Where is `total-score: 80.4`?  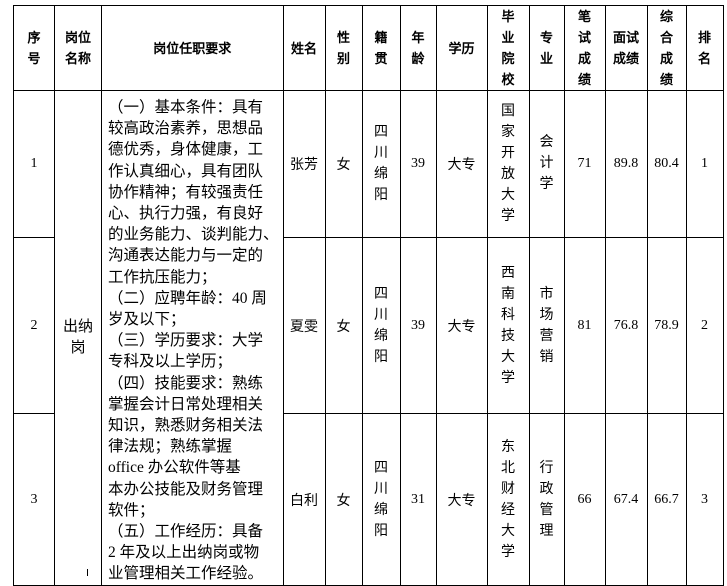 total-score: 80.4 is located at coordinates (666, 164).